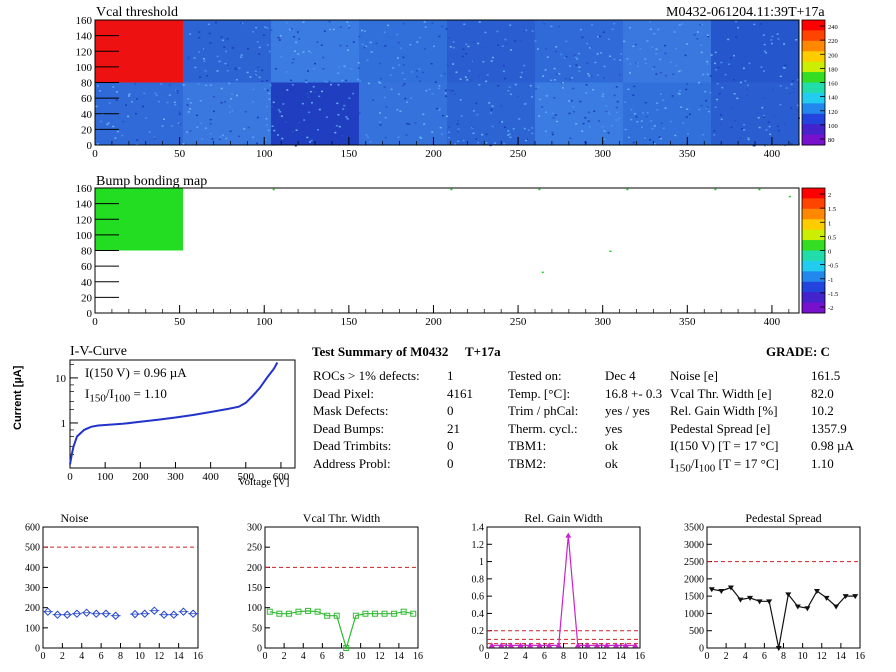  What do you see at coordinates (620, 375) in the screenshot?
I see `summary-value: Dec 4` at bounding box center [620, 375].